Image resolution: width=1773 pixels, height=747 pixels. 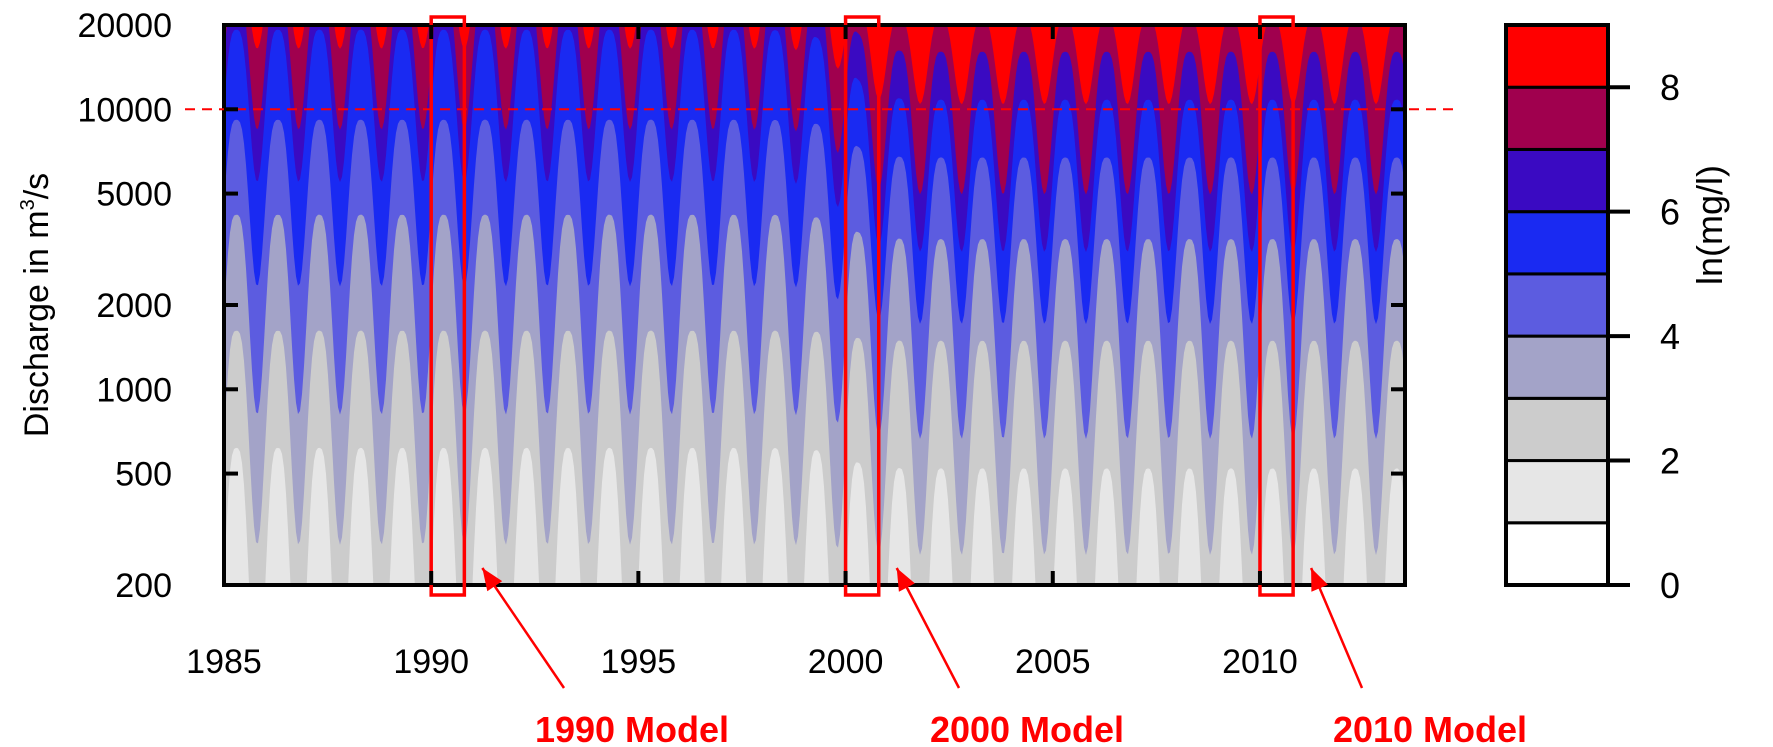 I want to click on colorbar-tick-label: 2, so click(x=1670, y=461).